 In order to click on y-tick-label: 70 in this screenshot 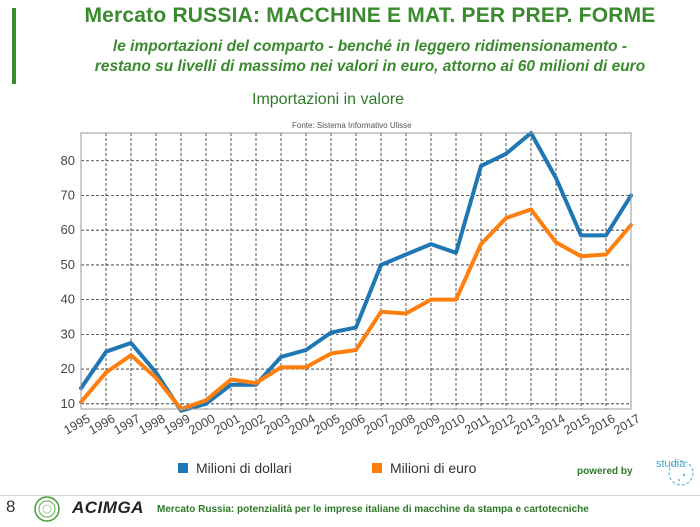, I will do `click(68, 194)`.